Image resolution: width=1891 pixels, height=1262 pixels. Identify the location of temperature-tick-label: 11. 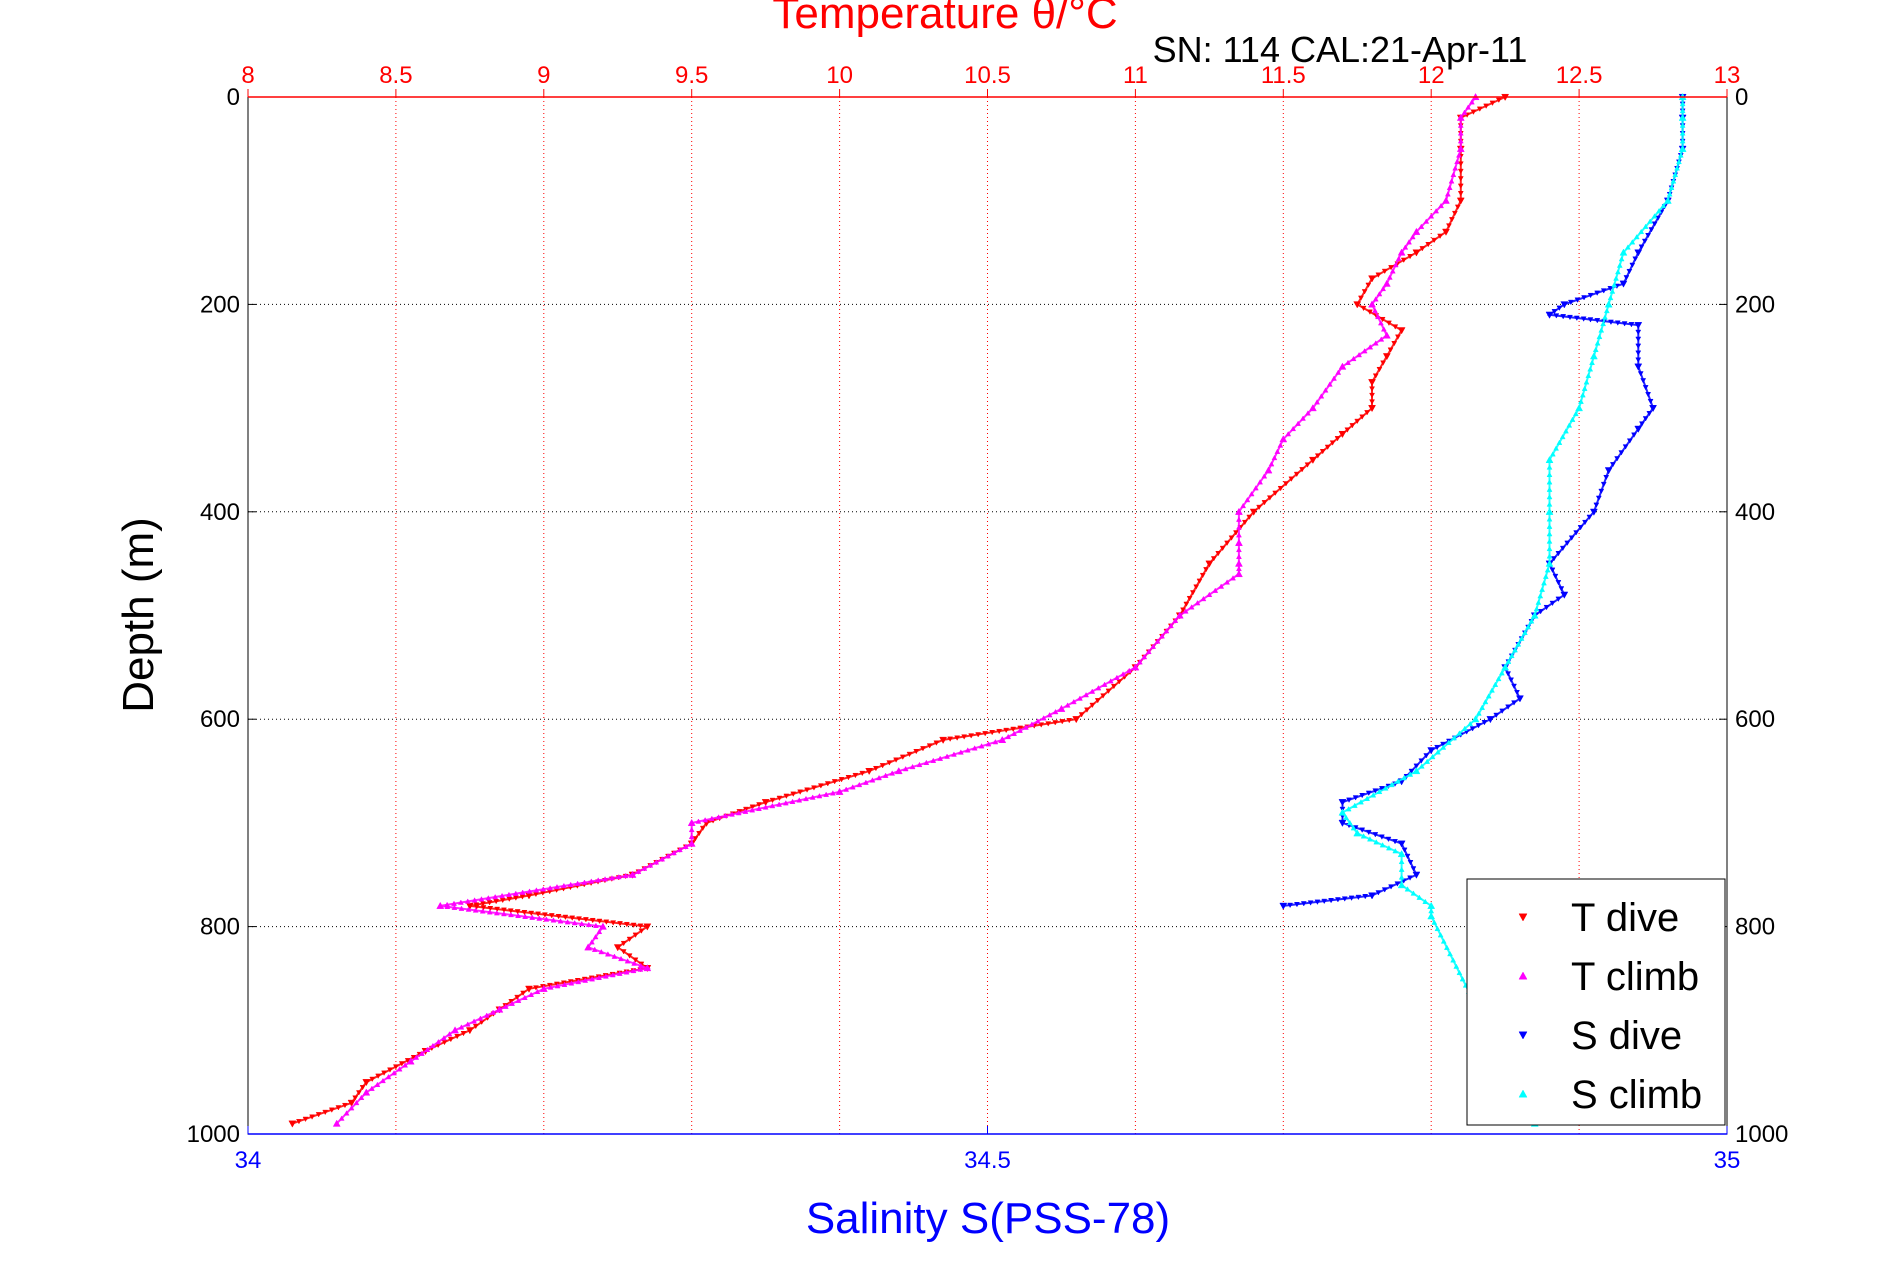
(1135, 75).